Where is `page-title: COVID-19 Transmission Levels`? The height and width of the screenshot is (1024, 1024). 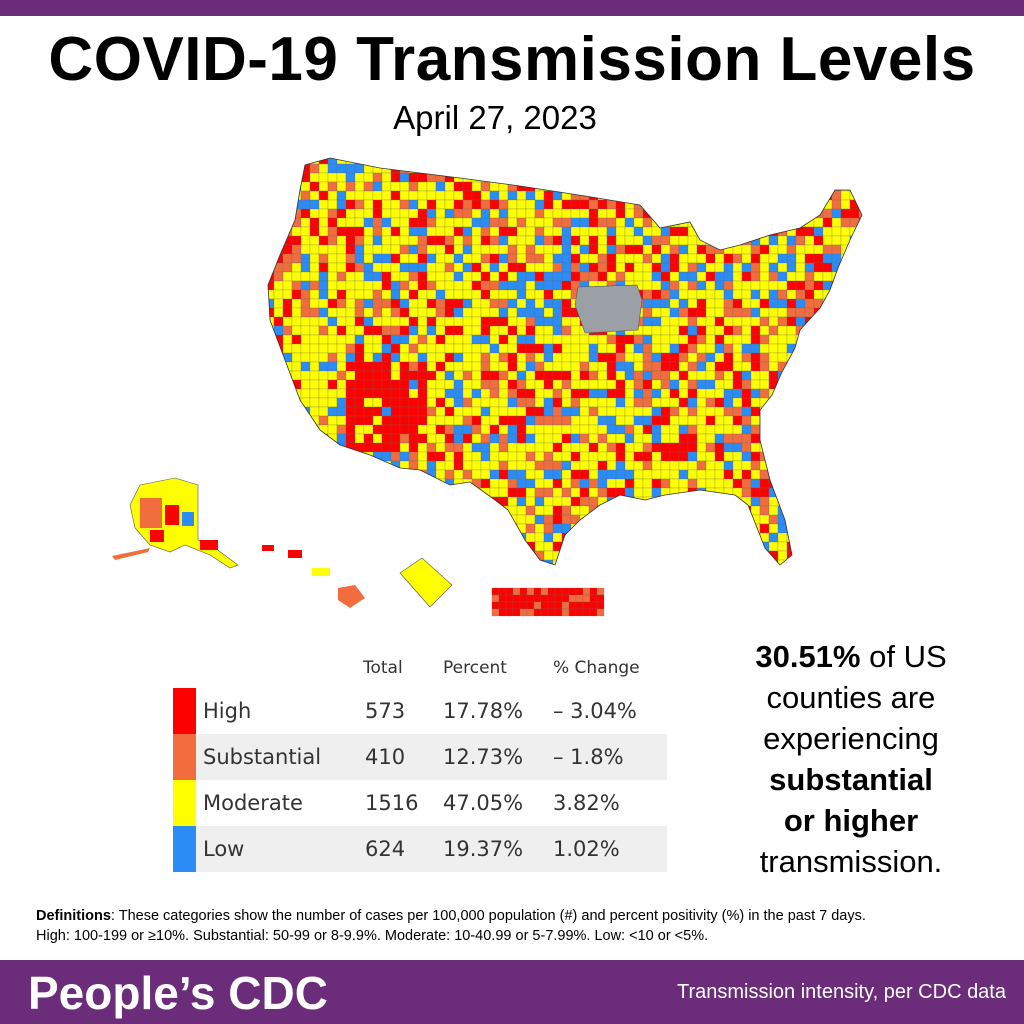
page-title: COVID-19 Transmission Levels is located at coordinates (512, 59).